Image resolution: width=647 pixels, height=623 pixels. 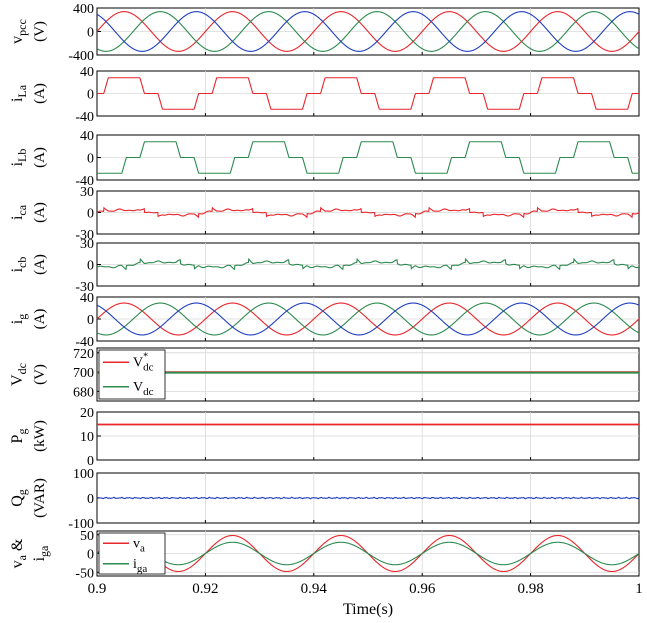 I want to click on y-tick-label: 50, so click(x=87, y=536).